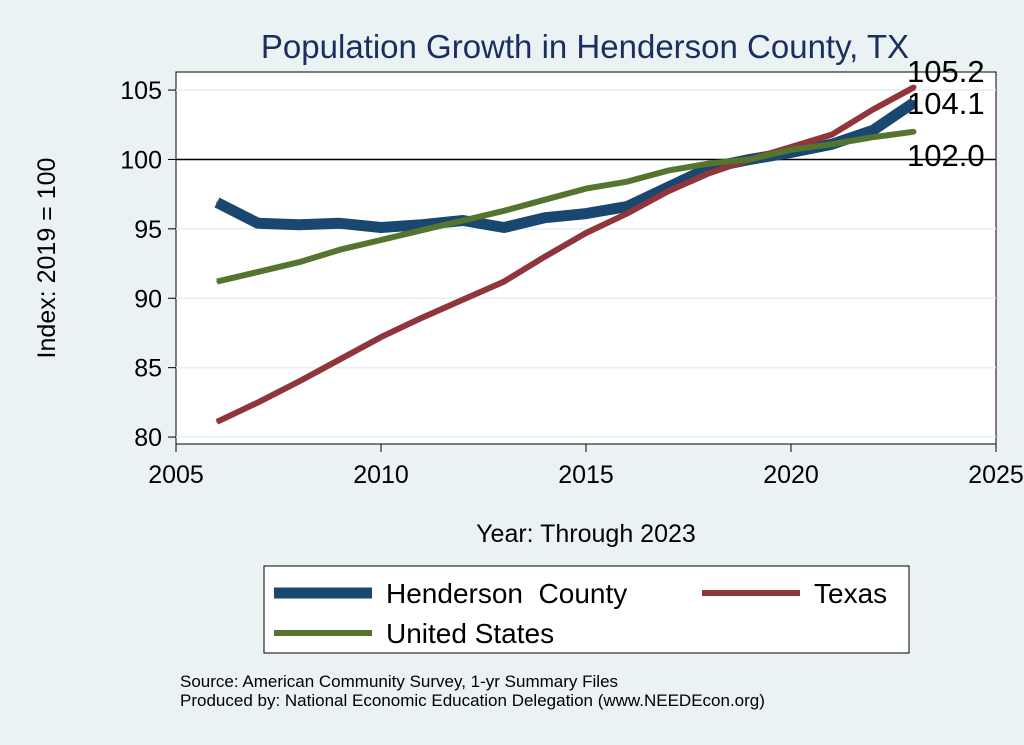  I want to click on y-tick-label: 105, so click(141, 91).